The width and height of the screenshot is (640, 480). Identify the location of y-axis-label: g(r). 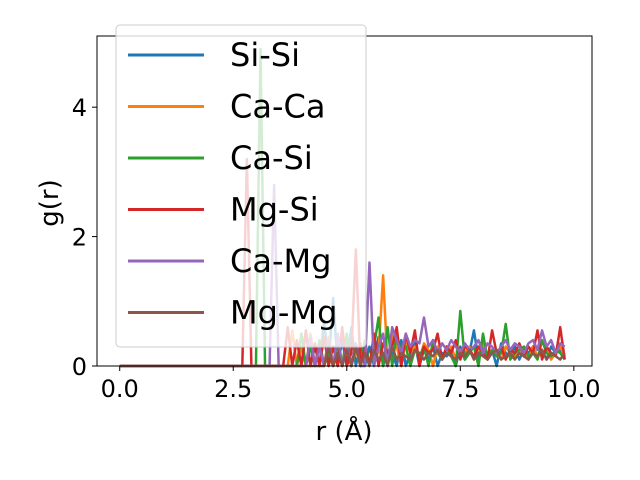
(50, 202).